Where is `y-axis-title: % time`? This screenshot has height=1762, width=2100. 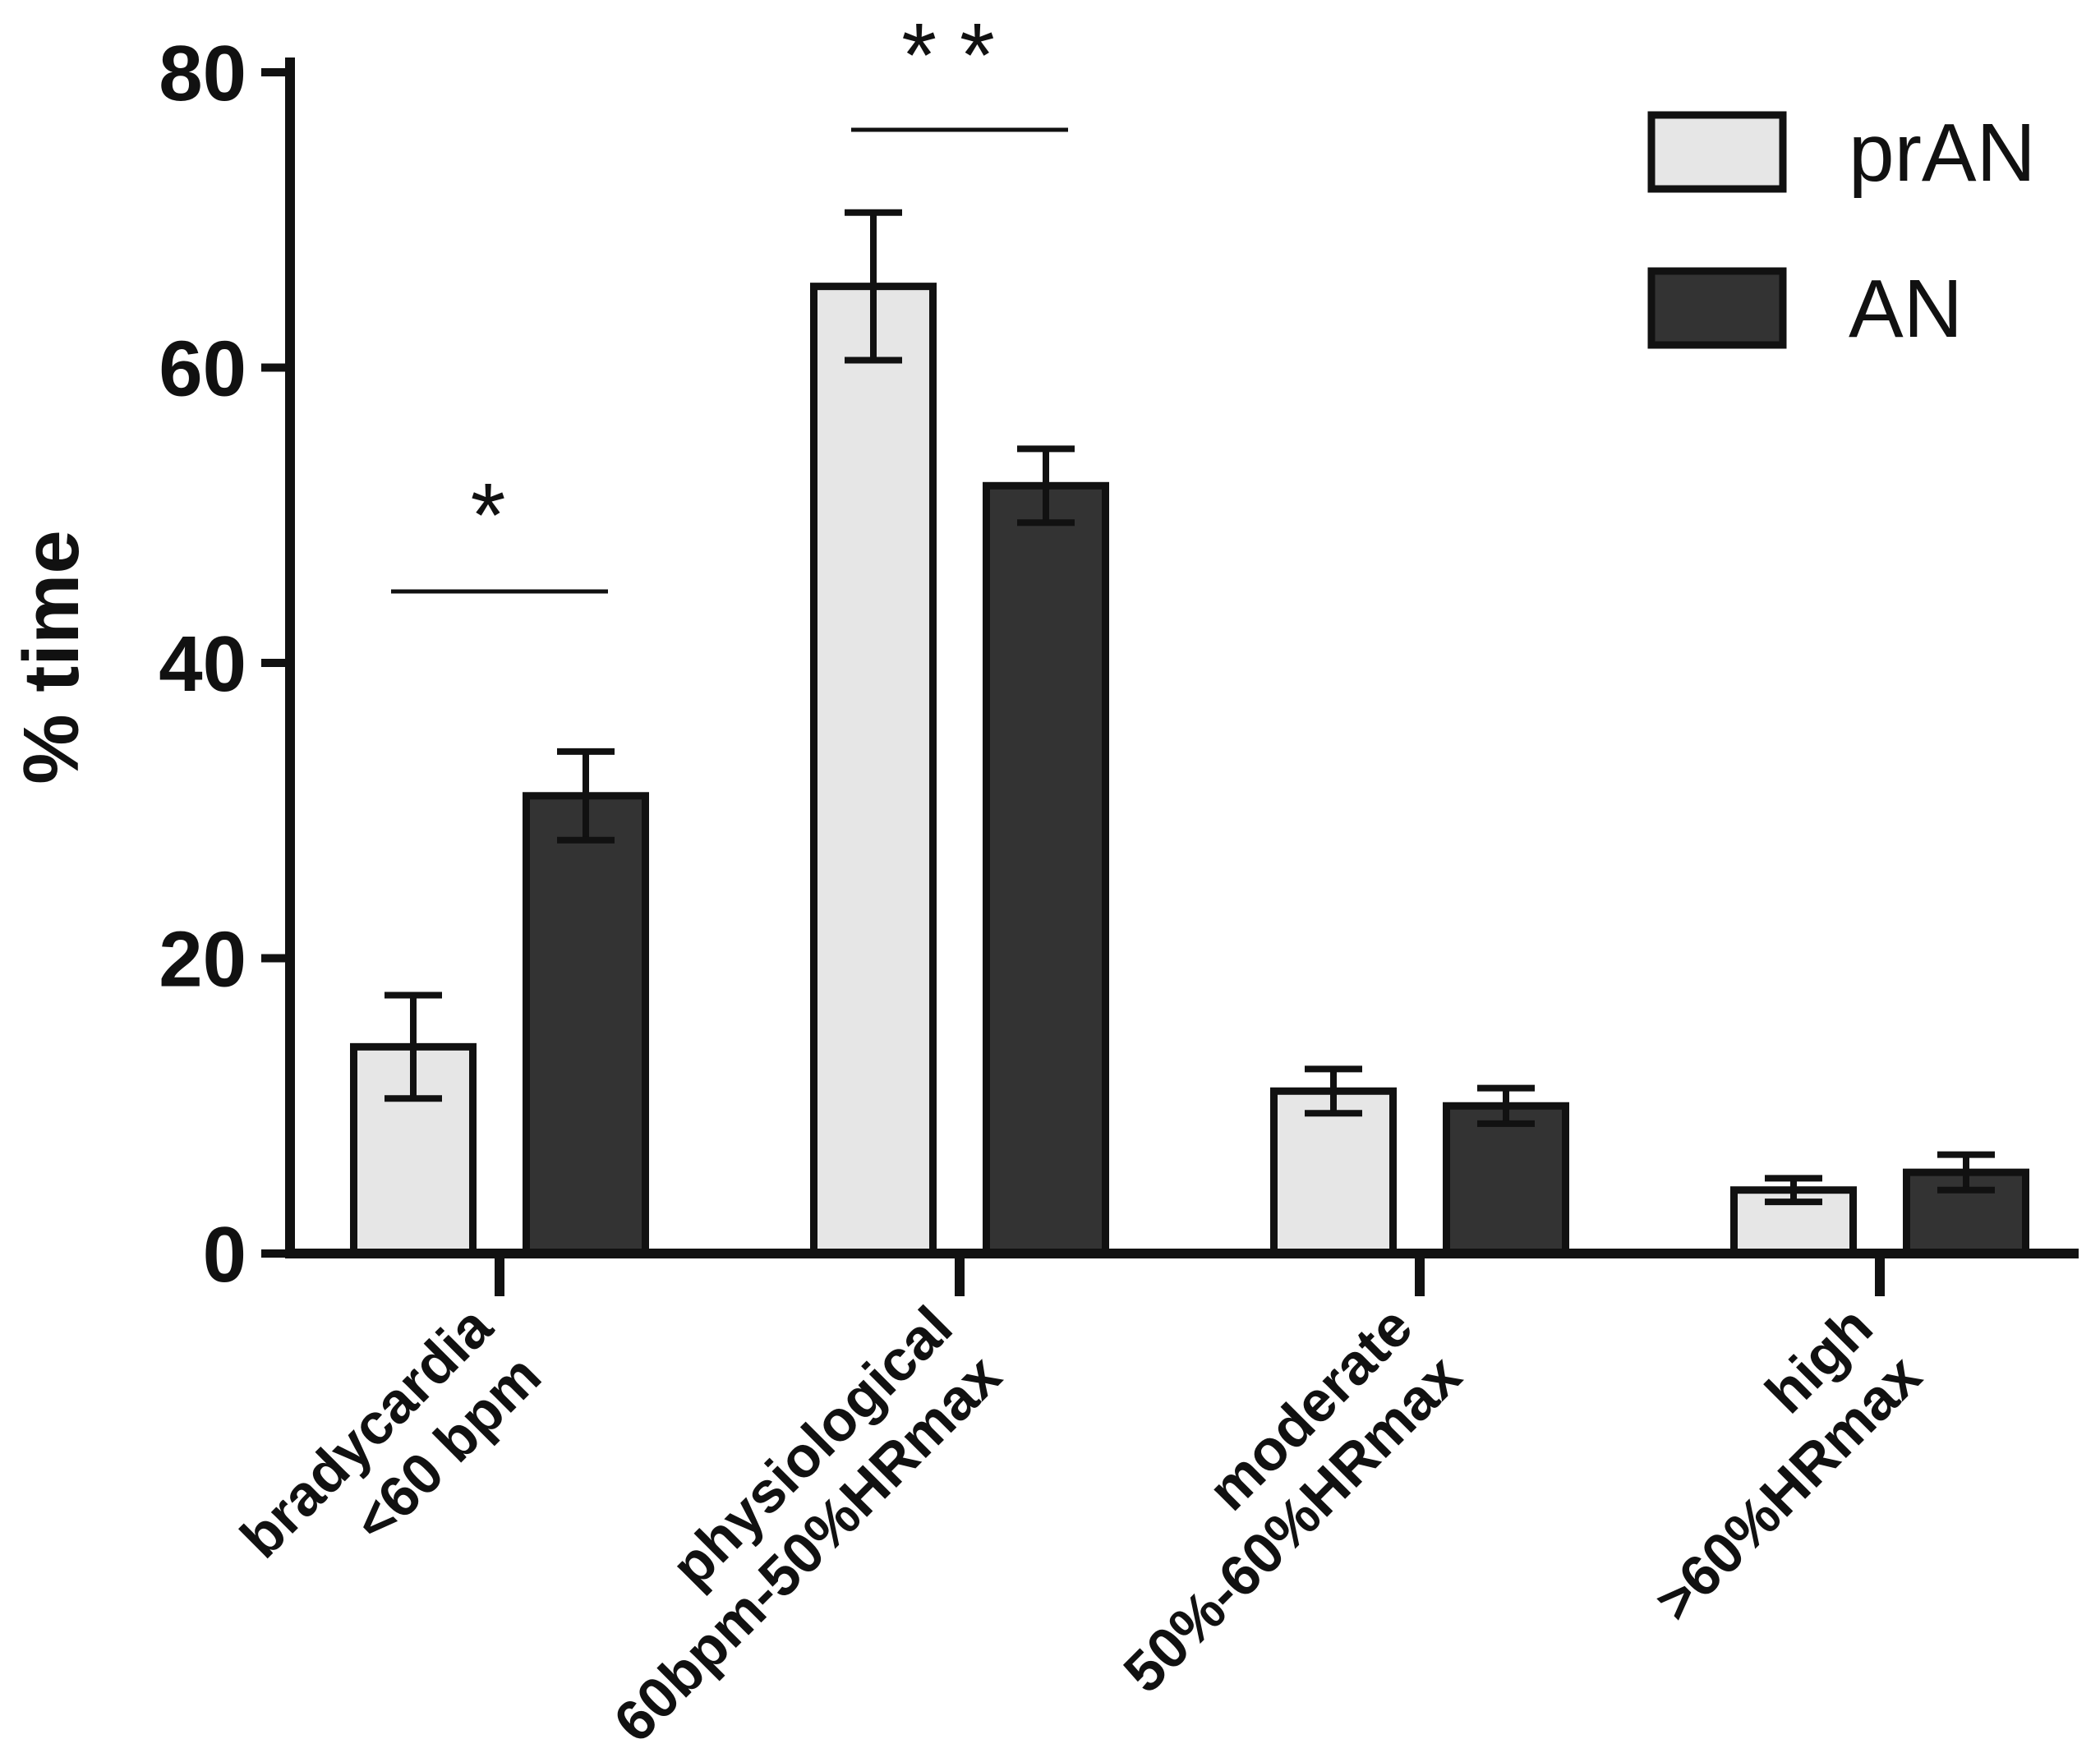
y-axis-title: % time is located at coordinates (51, 657).